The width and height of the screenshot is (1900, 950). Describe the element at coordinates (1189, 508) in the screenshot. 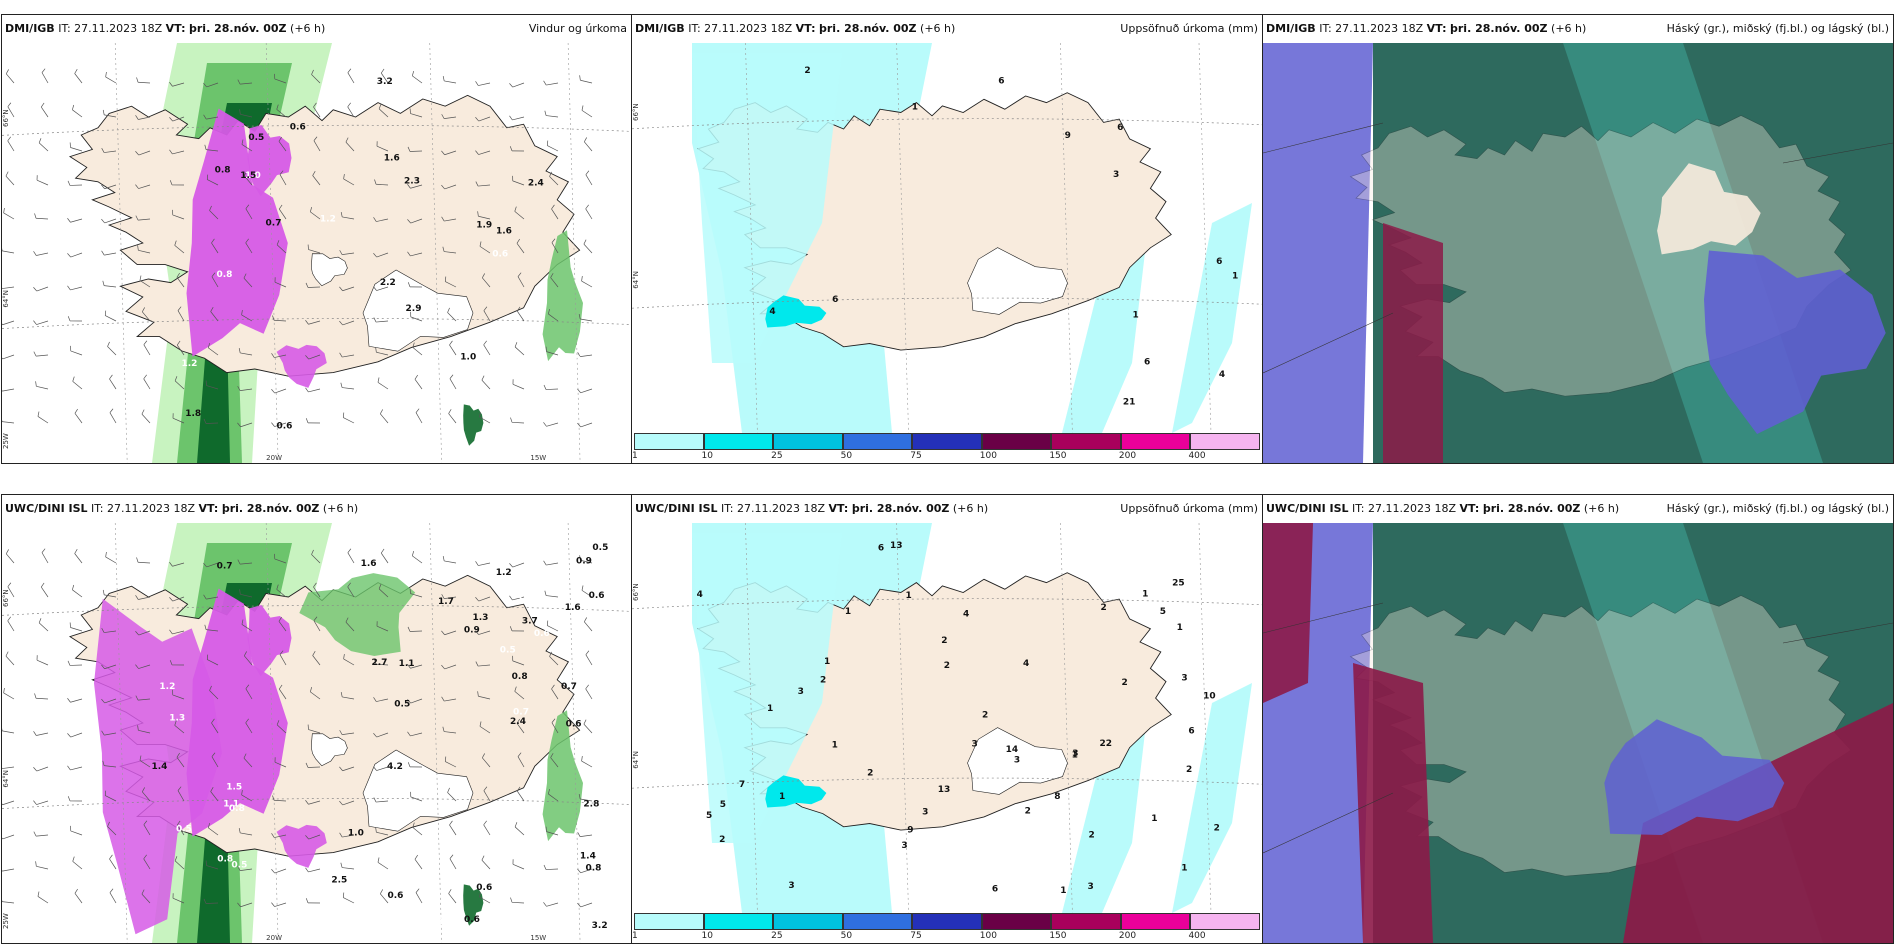

I see `panel-title: Uppsöfnuð úrkoma (mm)` at that location.